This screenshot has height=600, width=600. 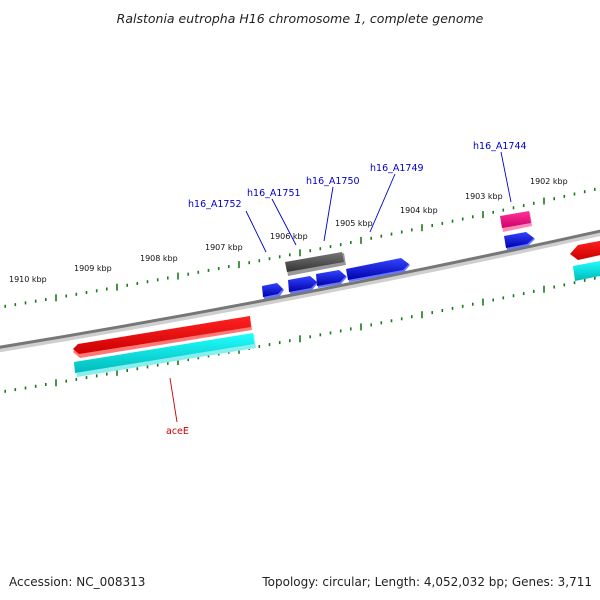 I want to click on gene-label-h16_A1750: h16_A1750, so click(x=333, y=181).